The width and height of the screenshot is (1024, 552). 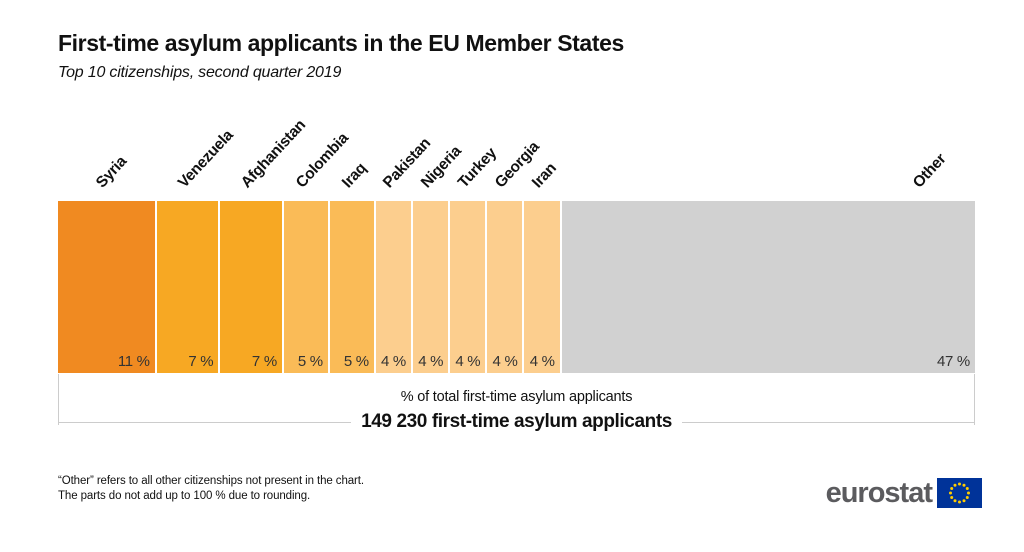 I want to click on category-label-iraq: Iraq, so click(x=354, y=175).